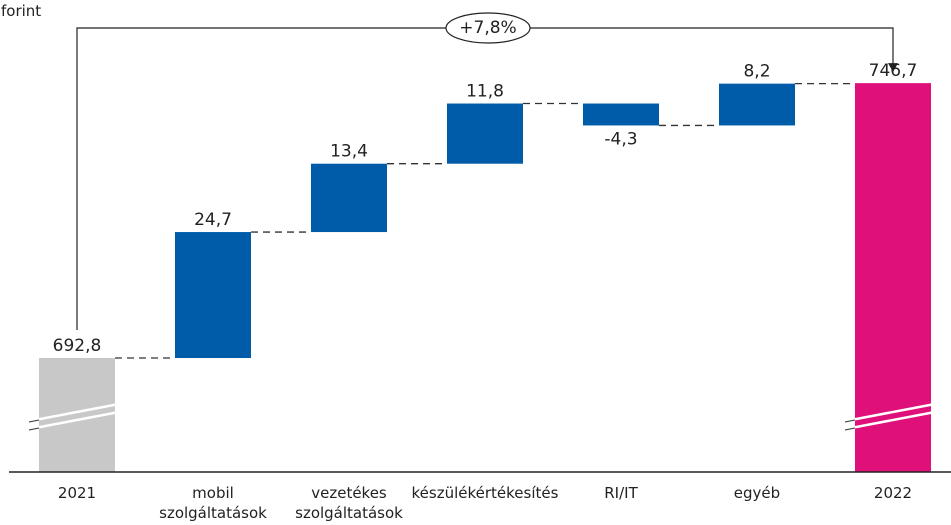 The width and height of the screenshot is (951, 525). What do you see at coordinates (485, 92) in the screenshot?
I see `value-label: 11,8` at bounding box center [485, 92].